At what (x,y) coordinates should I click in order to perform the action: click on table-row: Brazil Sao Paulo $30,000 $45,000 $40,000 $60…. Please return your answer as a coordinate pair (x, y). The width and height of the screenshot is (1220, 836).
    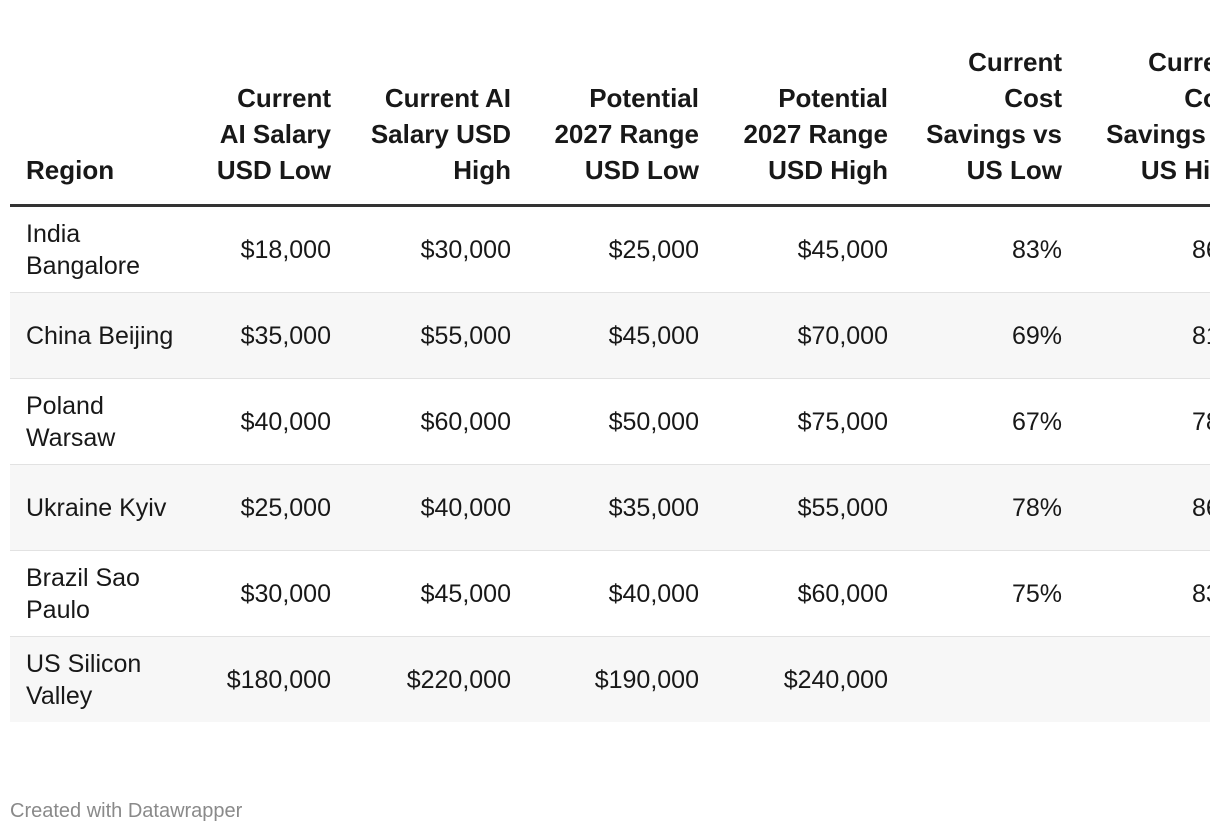
    Looking at the image, I should click on (610, 593).